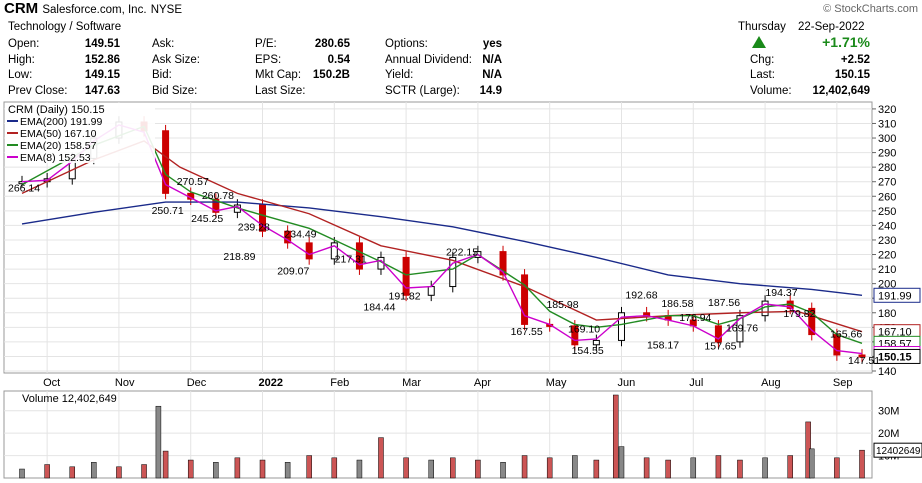 This screenshot has width=922, height=483. What do you see at coordinates (677, 304) in the screenshot?
I see `price-annotation: 186.58` at bounding box center [677, 304].